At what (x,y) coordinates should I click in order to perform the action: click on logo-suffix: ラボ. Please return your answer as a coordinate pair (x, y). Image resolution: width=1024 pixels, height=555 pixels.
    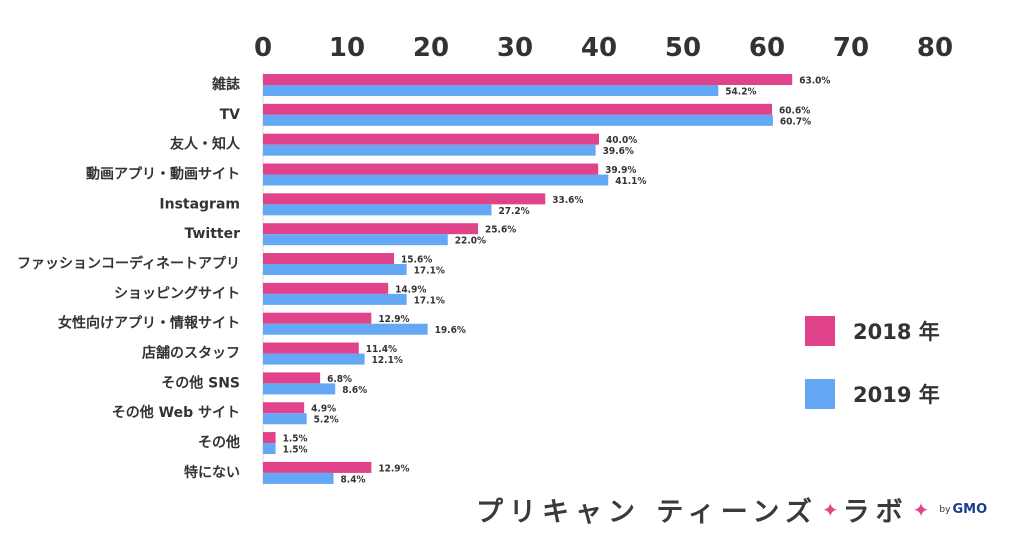
    Looking at the image, I should click on (875, 512).